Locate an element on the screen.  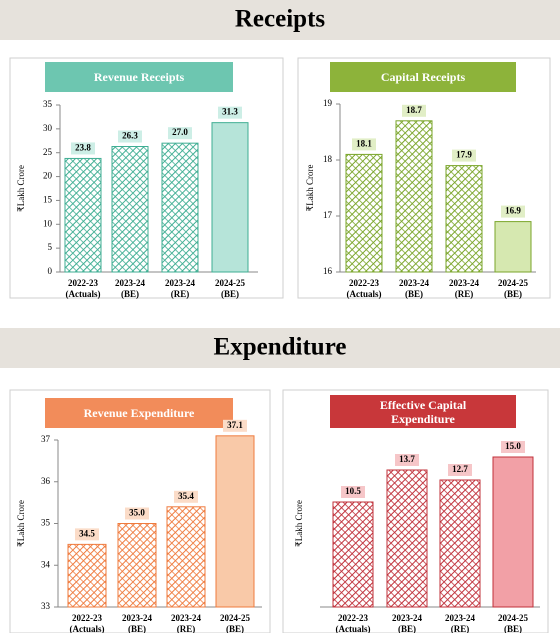
chart-title: Revenue Expenditure is located at coordinates (139, 413).